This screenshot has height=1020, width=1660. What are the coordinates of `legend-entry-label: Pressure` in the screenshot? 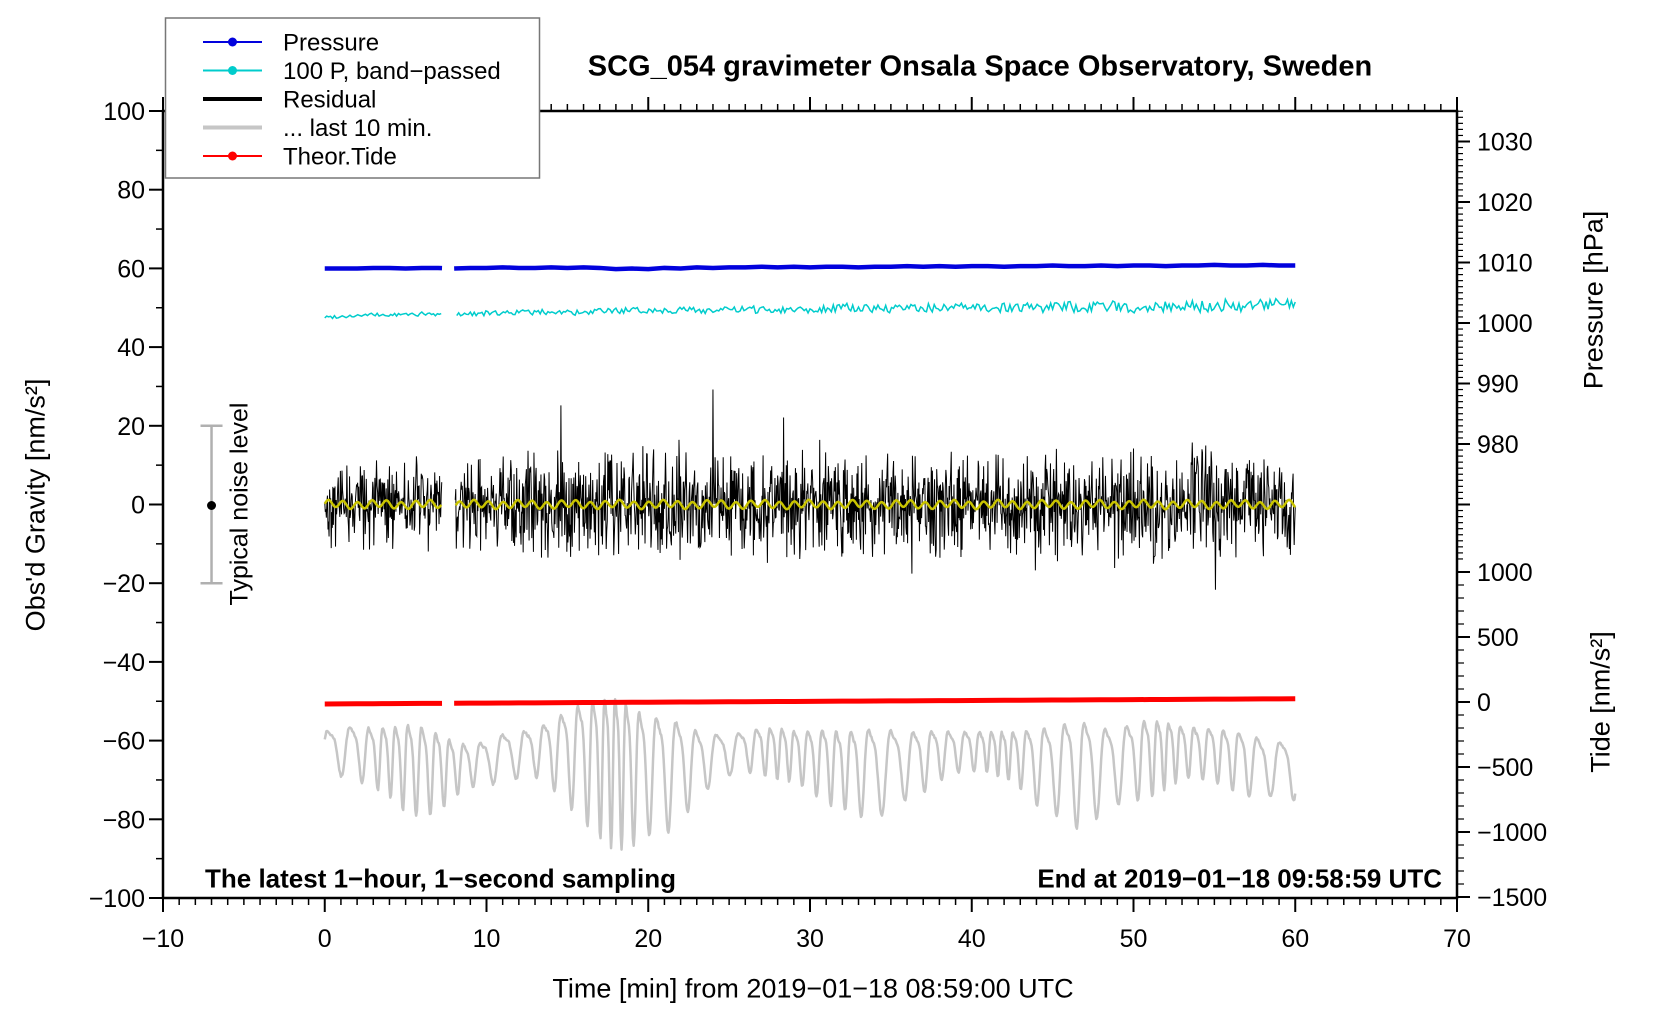 It's located at (331, 43).